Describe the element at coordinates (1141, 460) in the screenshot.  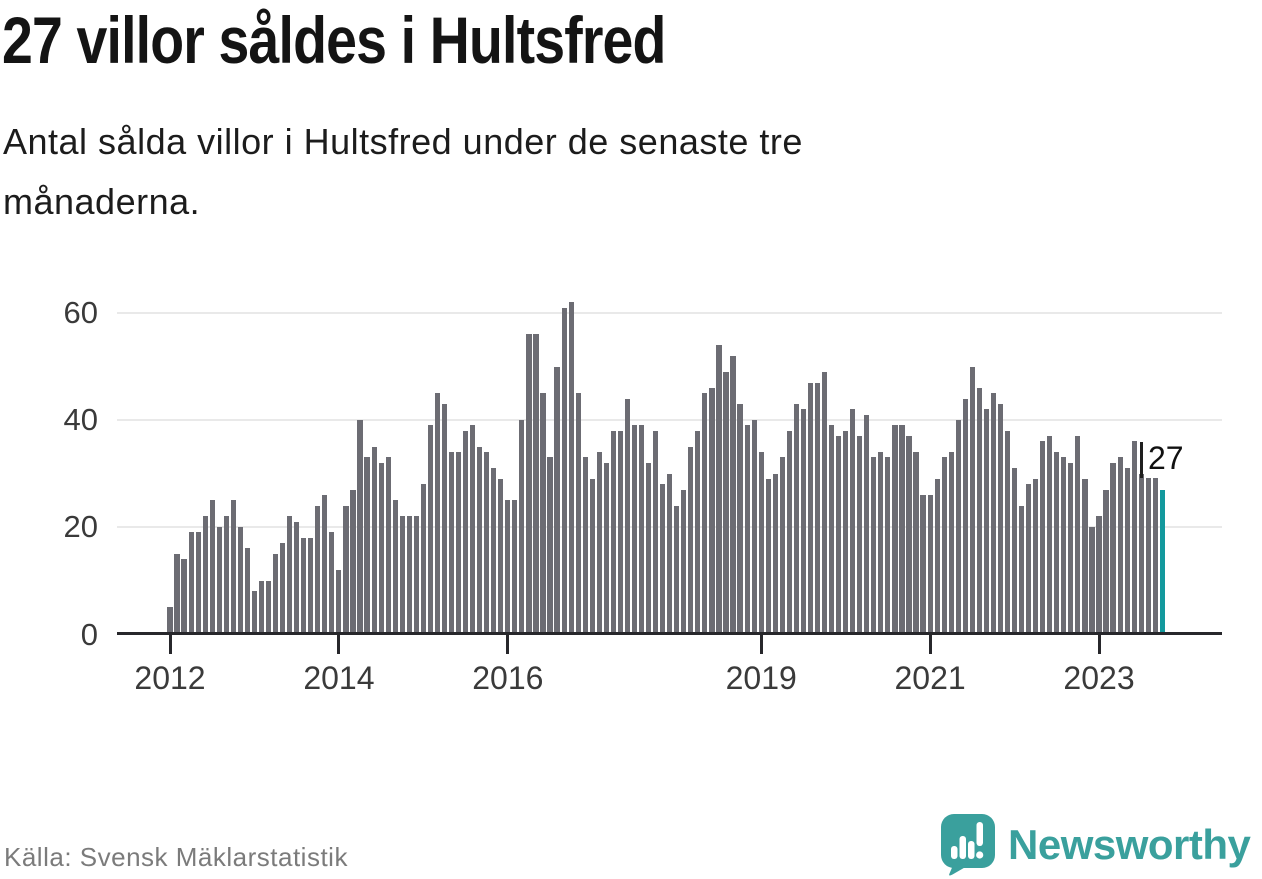
I see `annotation-leader-line` at that location.